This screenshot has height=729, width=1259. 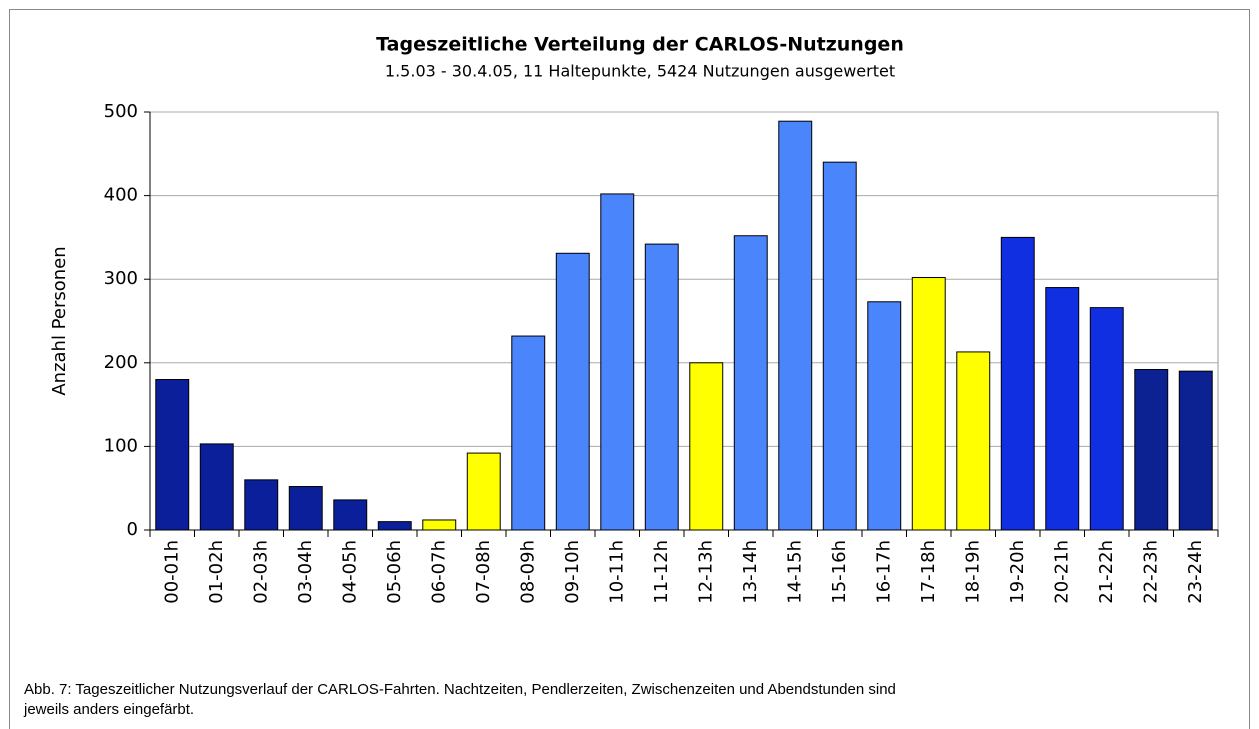 What do you see at coordinates (572, 572) in the screenshot?
I see `x-tick-label: 09-10h` at bounding box center [572, 572].